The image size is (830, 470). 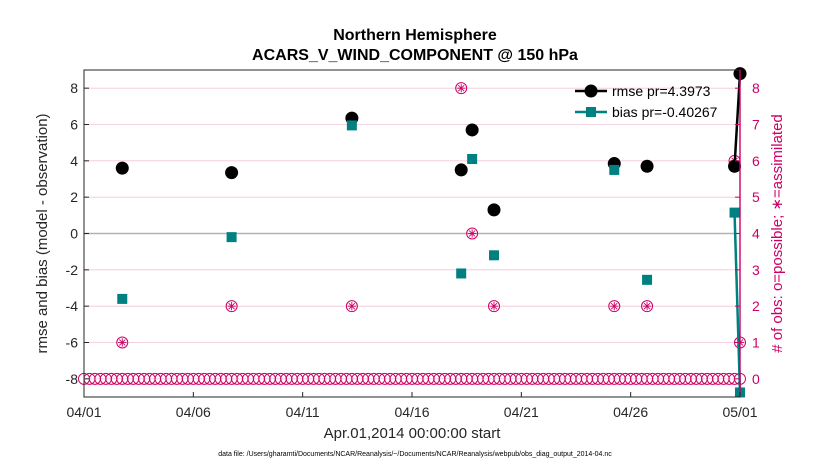 I want to click on left-axis-tick-label: -8, so click(x=72, y=379).